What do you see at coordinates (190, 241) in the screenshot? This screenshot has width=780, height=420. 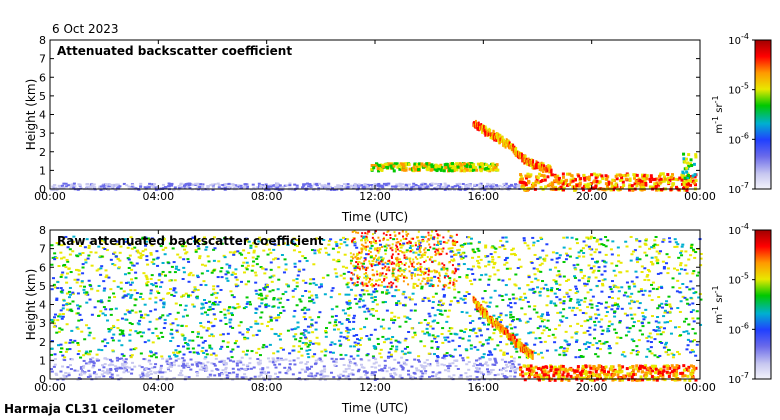 I see `panel-title: Raw attenuated backscatter coefficient` at bounding box center [190, 241].